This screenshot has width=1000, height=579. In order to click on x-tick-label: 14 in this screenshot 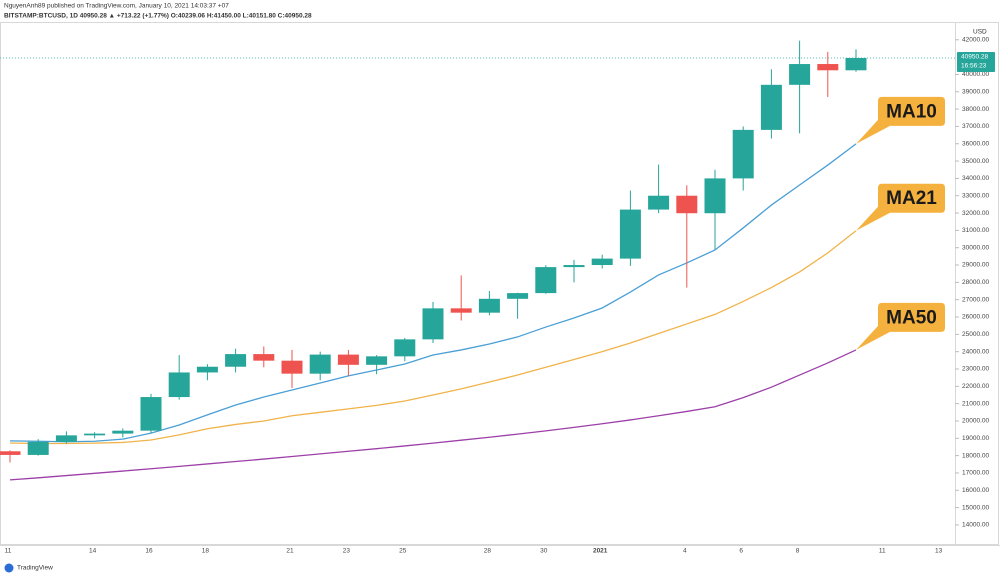, I will do `click(93, 551)`.